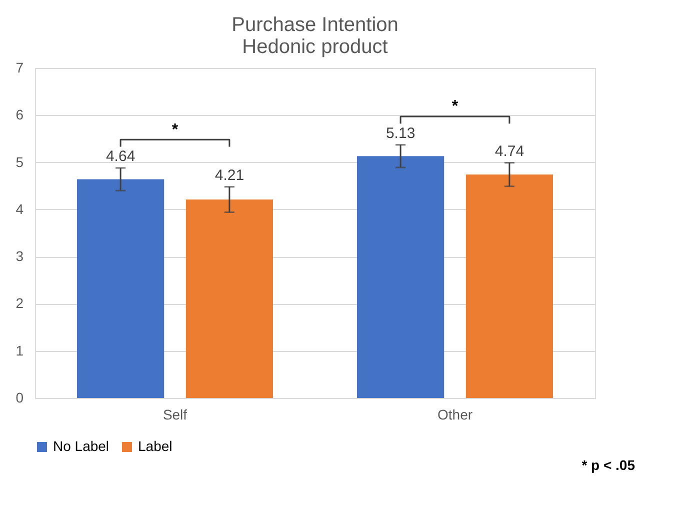 The width and height of the screenshot is (687, 531). I want to click on y-tick-label: 0, so click(20, 398).